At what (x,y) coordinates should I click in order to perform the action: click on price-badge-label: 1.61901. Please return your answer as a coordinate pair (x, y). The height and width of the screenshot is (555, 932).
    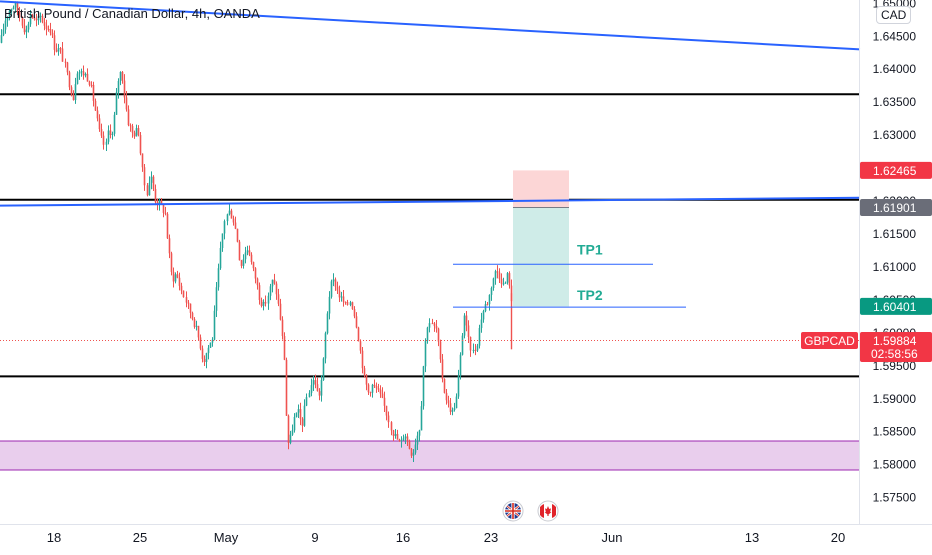
    Looking at the image, I should click on (895, 208).